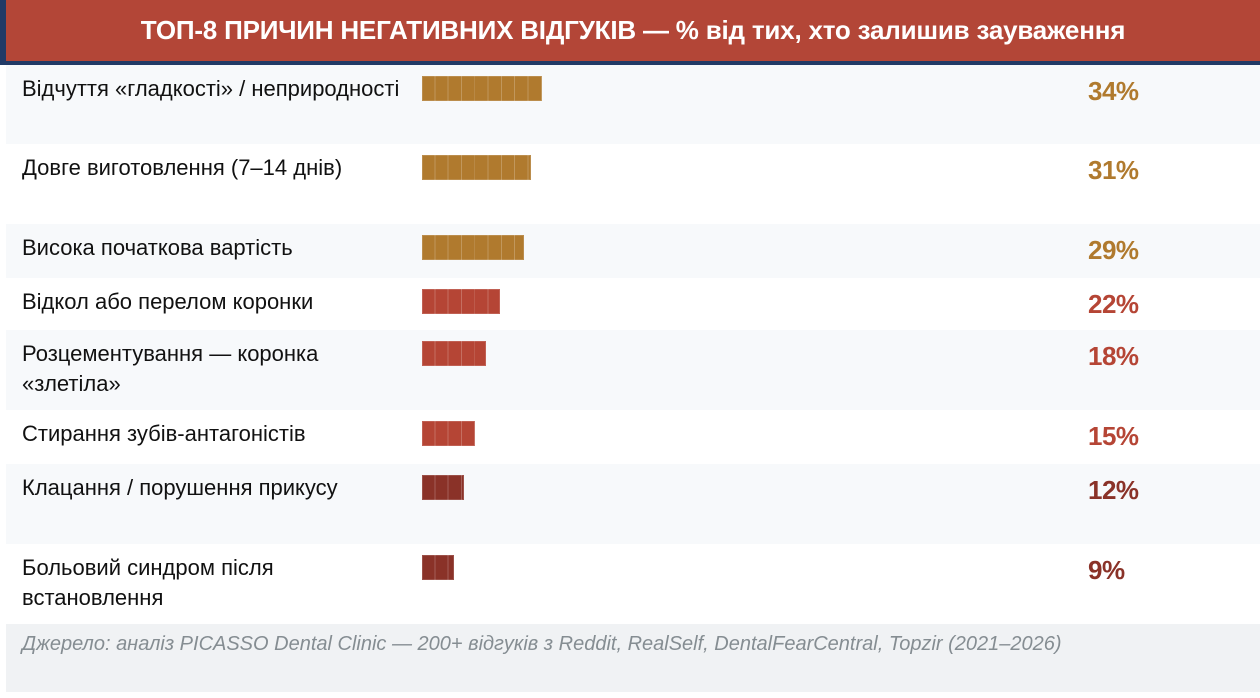 The image size is (1260, 698). What do you see at coordinates (633, 104) in the screenshot?
I see `table-row: Відчуття «гладкості» / неприродності 34%` at bounding box center [633, 104].